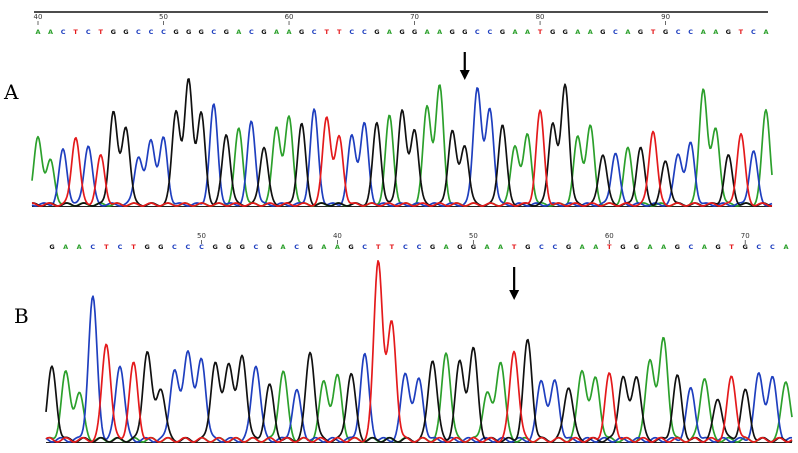 Image resolution: width=798 pixels, height=453 pixels. What do you see at coordinates (627, 32) in the screenshot?
I see `base-call-A-47: A` at bounding box center [627, 32].